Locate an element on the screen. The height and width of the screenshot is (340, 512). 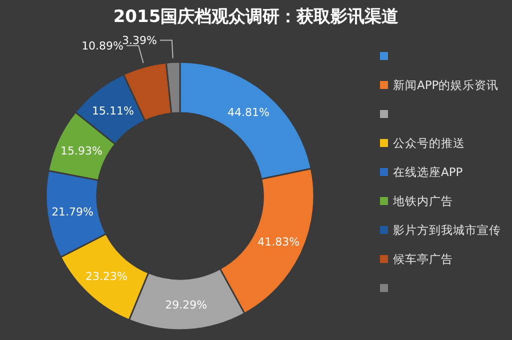
legend-label: 公众号的推送 is located at coordinates (429, 143).